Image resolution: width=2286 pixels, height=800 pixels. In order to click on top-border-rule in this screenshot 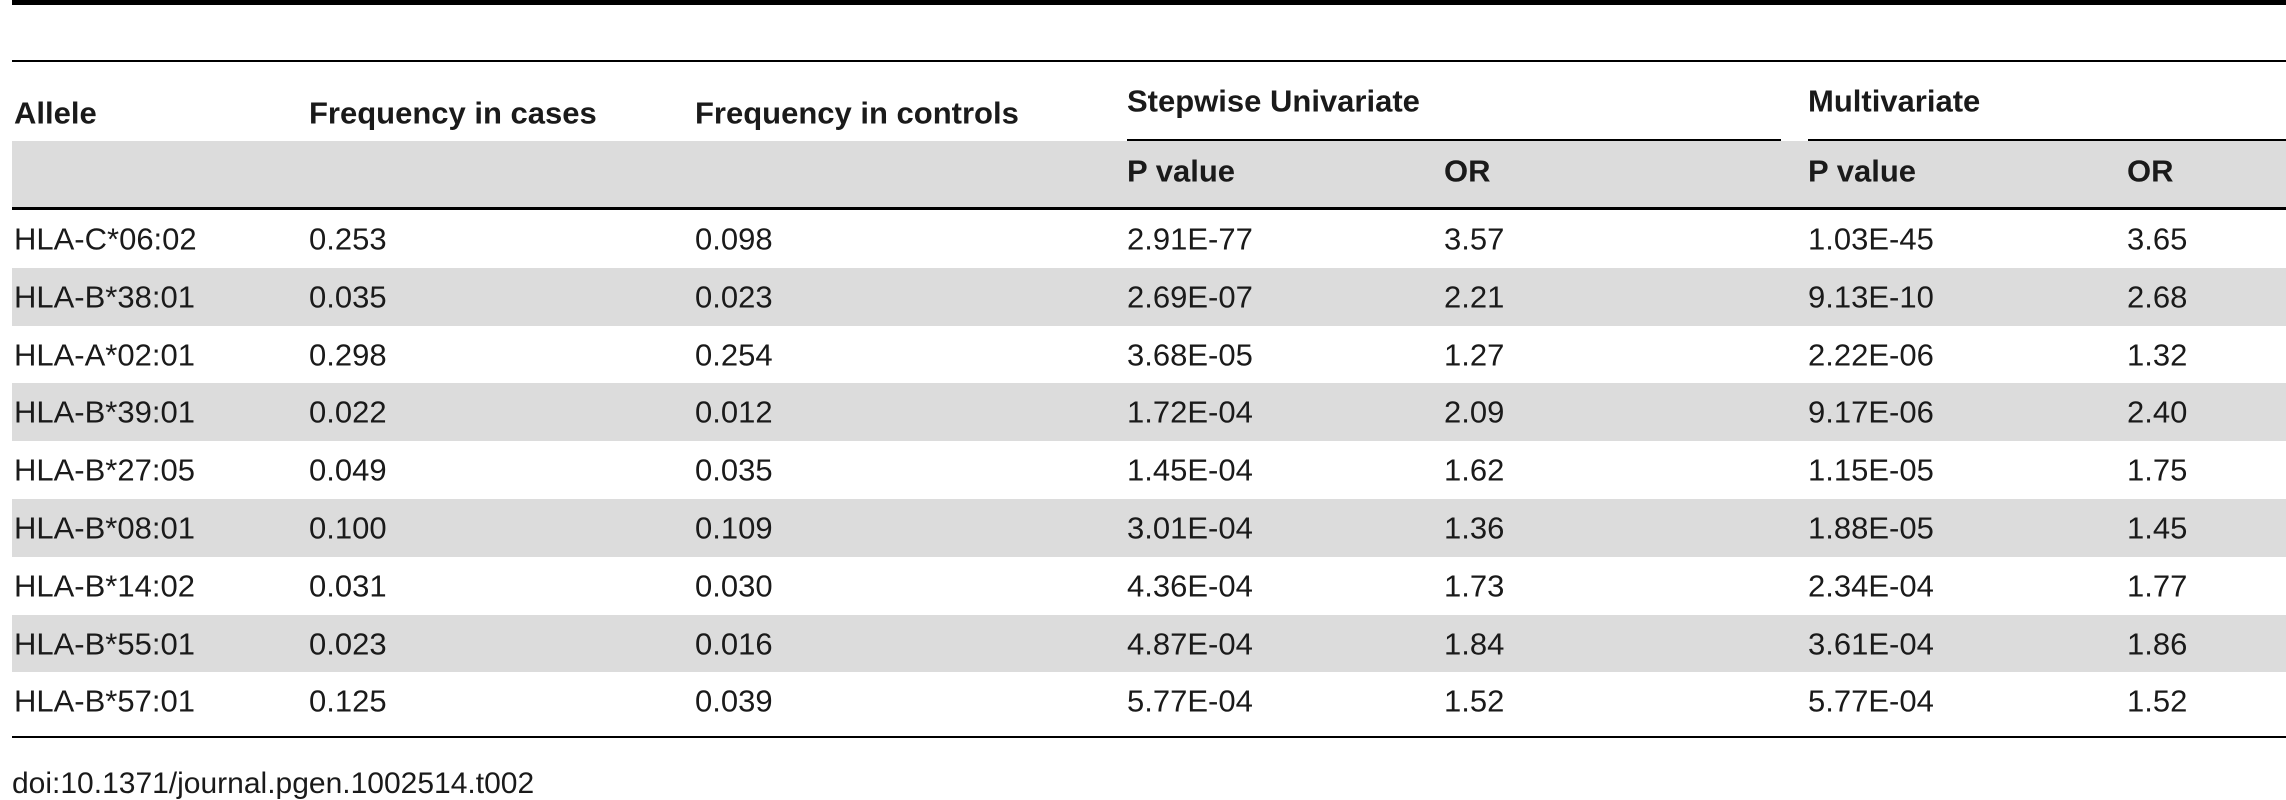, I will do `click(1149, 2)`.